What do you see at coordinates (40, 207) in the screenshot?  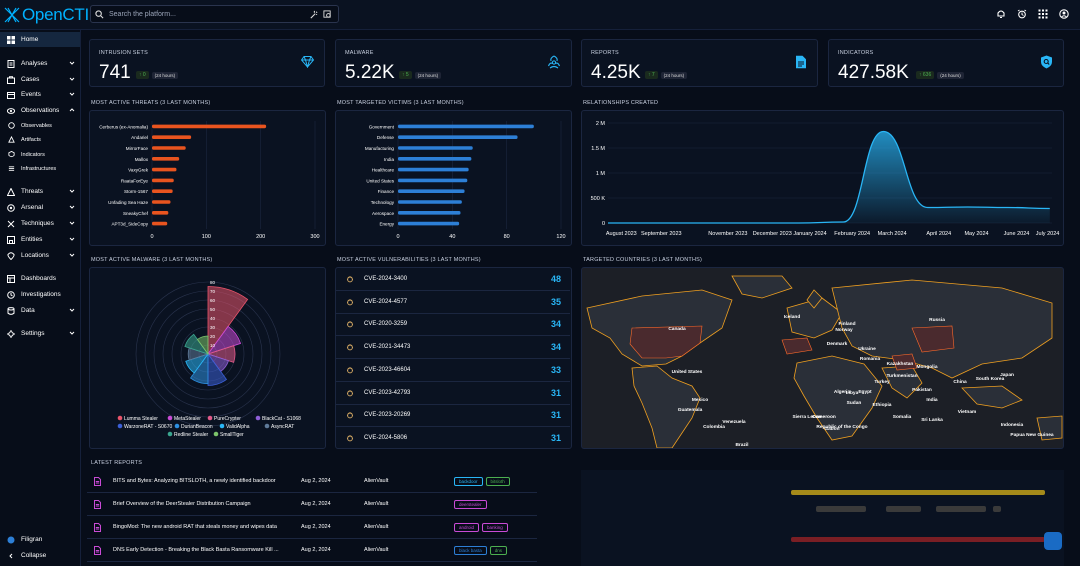 I see `sidebar-item-arsenal: Arsenal` at bounding box center [40, 207].